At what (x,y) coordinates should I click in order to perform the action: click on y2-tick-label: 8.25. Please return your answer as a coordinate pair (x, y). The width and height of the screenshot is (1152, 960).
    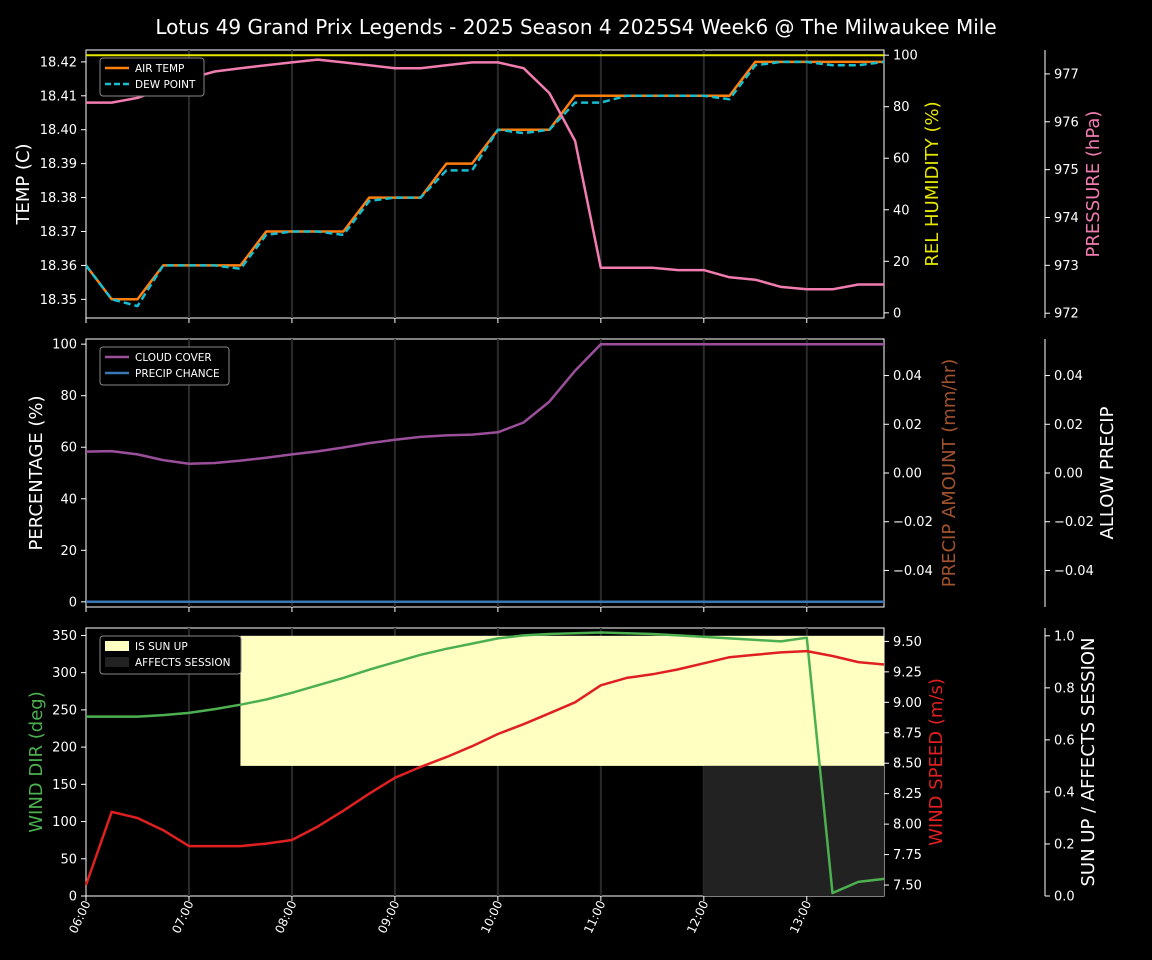
    Looking at the image, I should click on (907, 794).